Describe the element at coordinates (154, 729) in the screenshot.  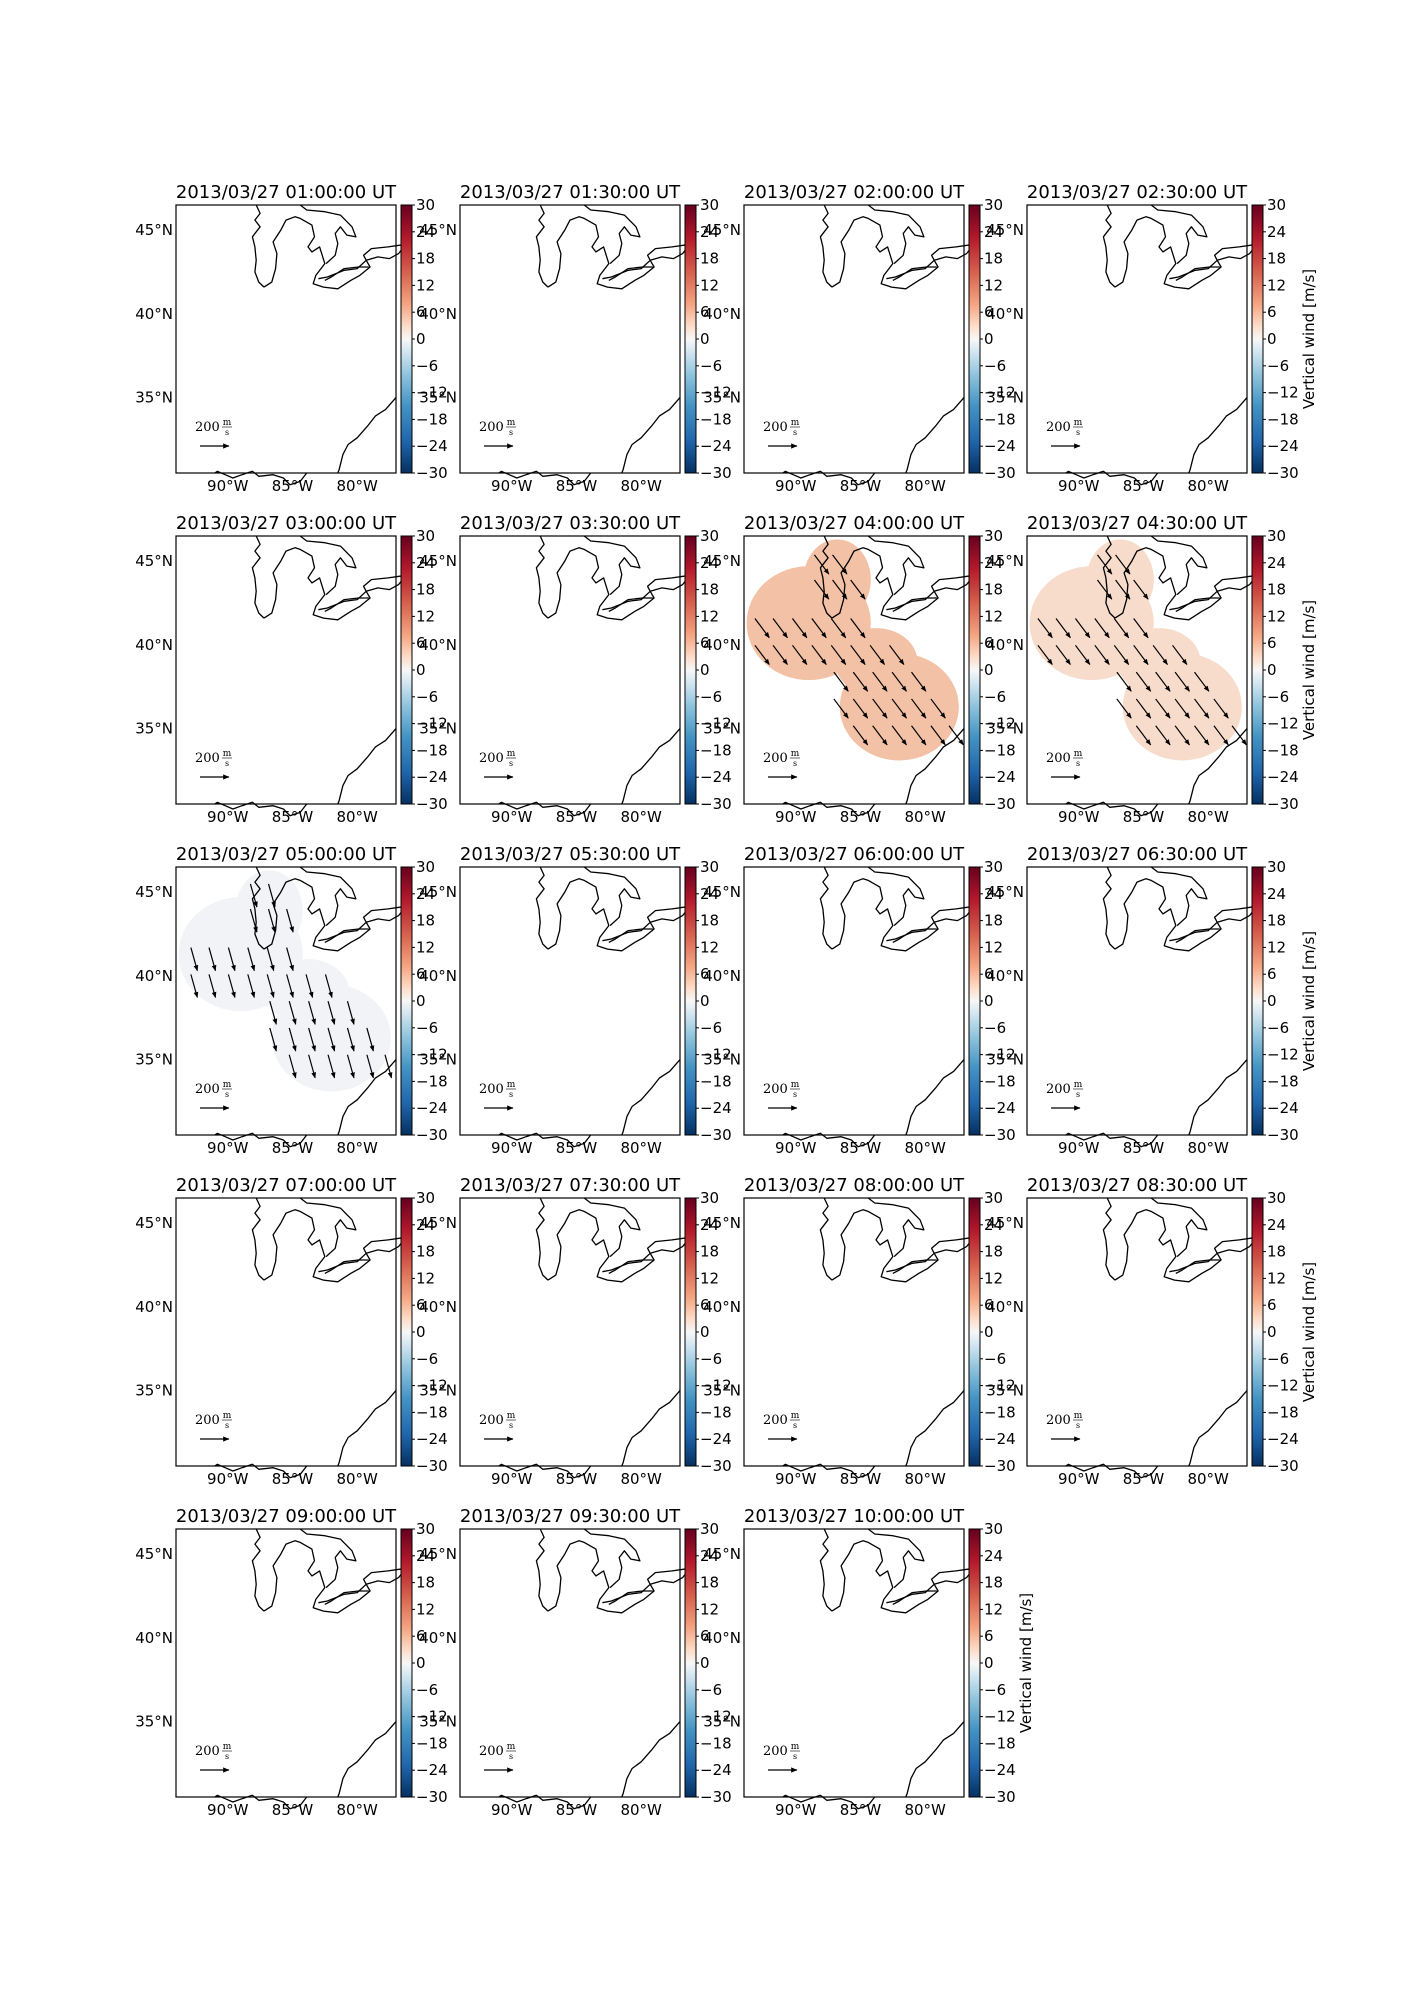
I see `lat-label: 35°N` at that location.